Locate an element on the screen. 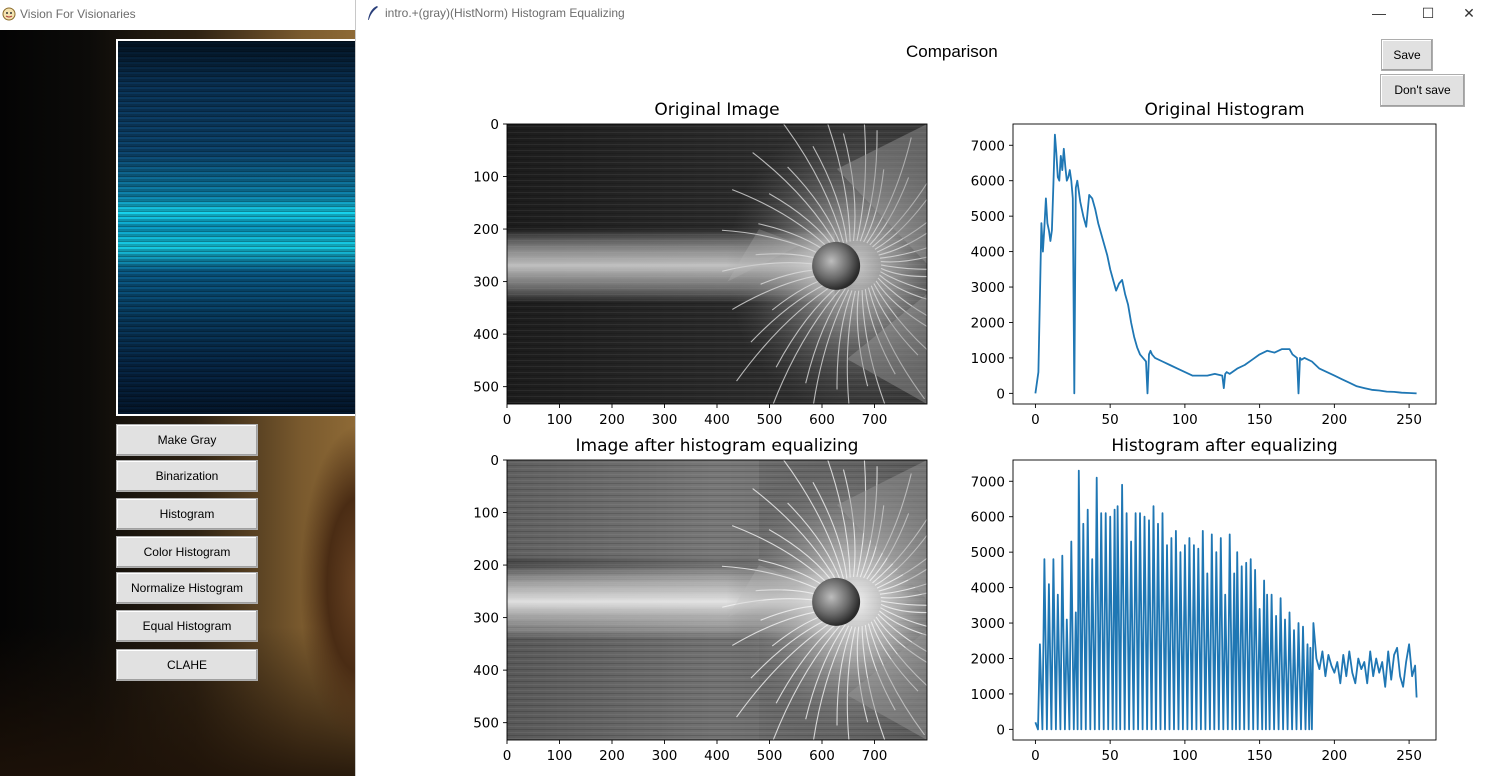  y-tick-label-3-6: 6000 is located at coordinates (988, 518).